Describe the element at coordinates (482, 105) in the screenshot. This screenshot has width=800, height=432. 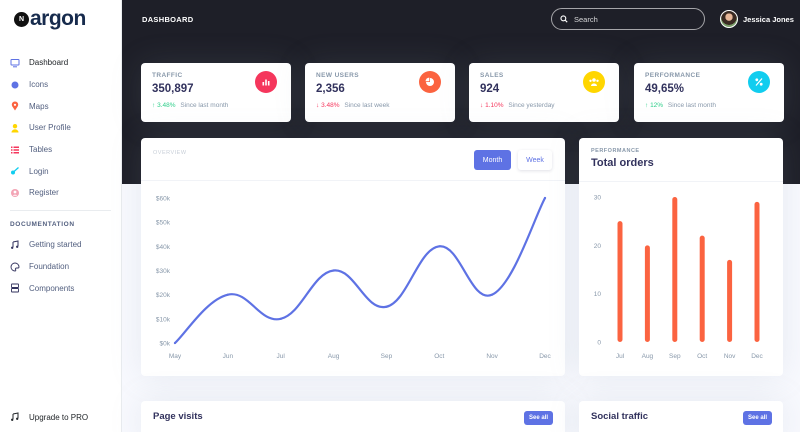
I see `arrow-down-icon: ↓` at that location.